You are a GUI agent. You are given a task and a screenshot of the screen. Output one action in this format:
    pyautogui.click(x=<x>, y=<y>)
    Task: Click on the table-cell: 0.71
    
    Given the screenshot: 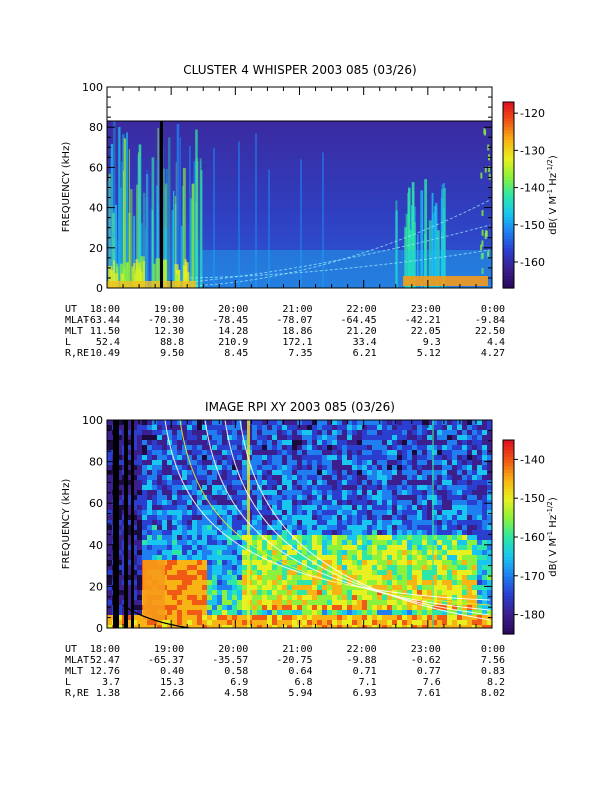 What is the action you would take?
    pyautogui.click(x=365, y=671)
    